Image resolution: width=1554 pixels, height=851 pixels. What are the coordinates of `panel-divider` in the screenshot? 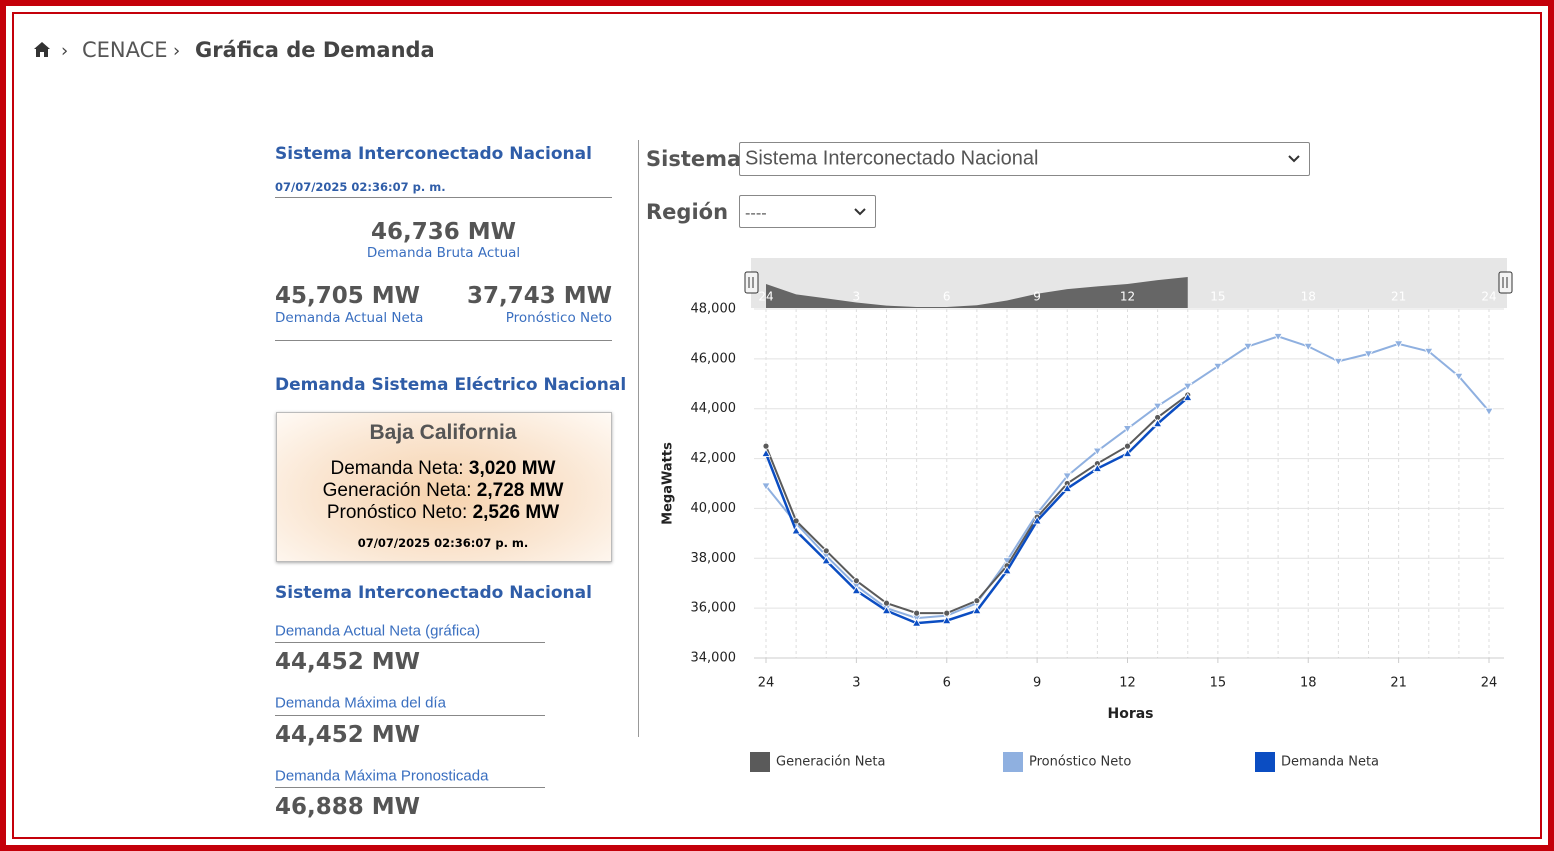 It's located at (638, 438).